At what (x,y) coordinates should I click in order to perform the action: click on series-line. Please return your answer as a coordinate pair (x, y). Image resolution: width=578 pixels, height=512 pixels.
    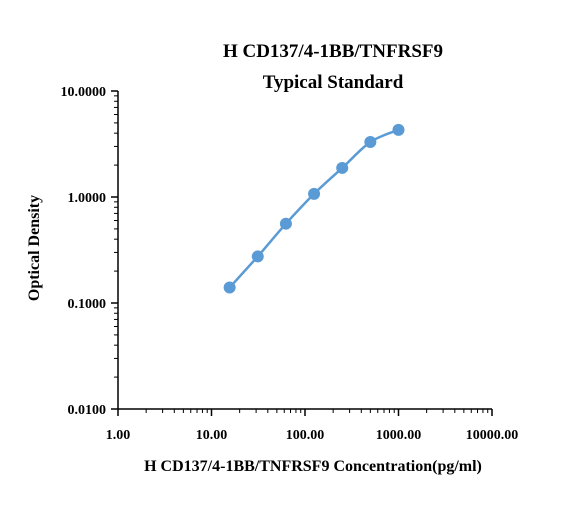
    Looking at the image, I should click on (314, 208).